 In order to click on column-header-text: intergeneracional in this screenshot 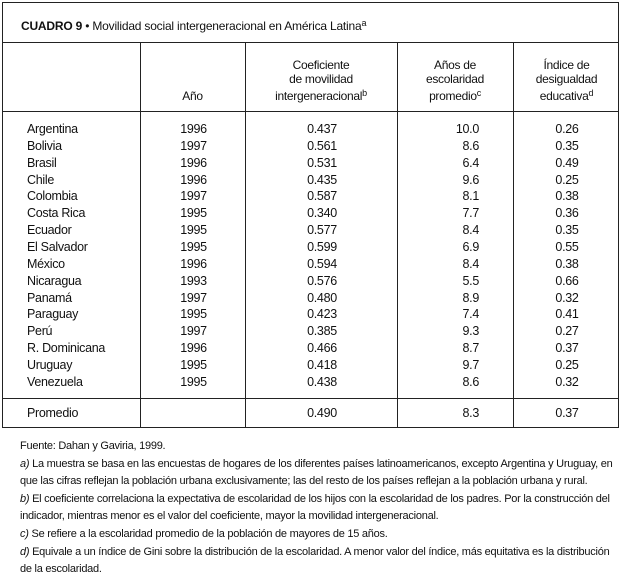, I will do `click(319, 96)`.